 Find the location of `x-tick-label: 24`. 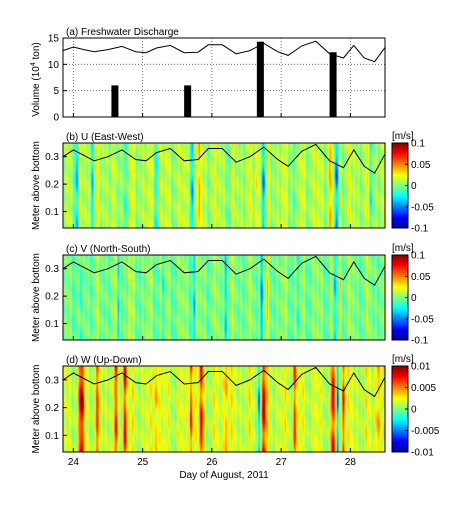

x-tick-label: 24 is located at coordinates (74, 462).